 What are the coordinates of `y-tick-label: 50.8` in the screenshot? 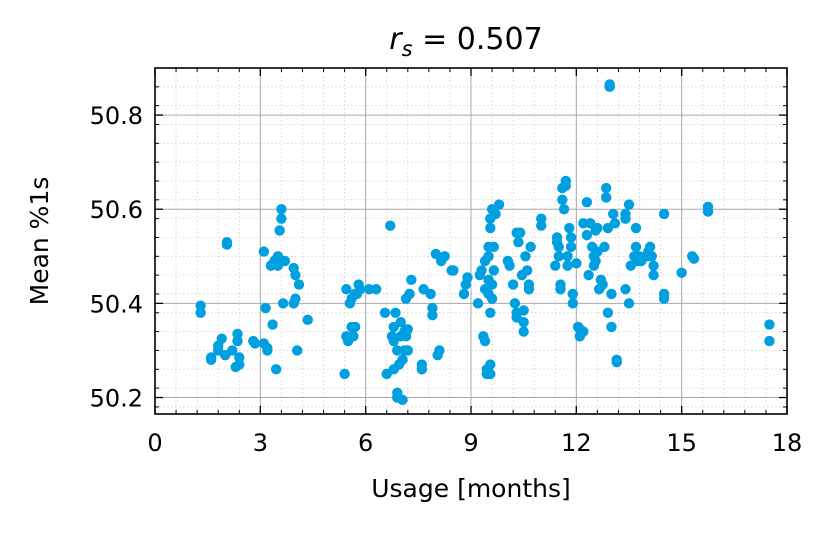 It's located at (116, 116).